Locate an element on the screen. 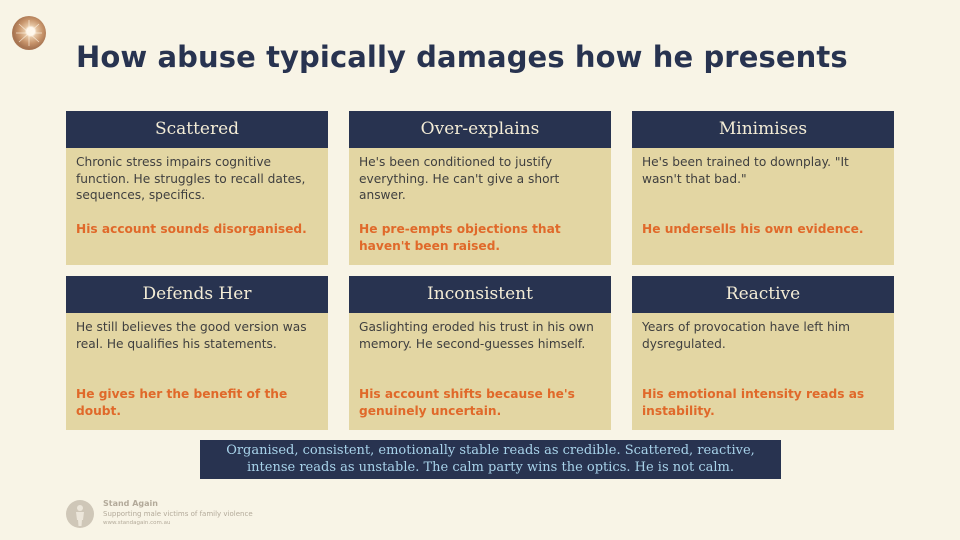 Image resolution: width=960 pixels, height=540 pixels. card-impact: He gives her the benefit of the doubt. is located at coordinates (182, 402).